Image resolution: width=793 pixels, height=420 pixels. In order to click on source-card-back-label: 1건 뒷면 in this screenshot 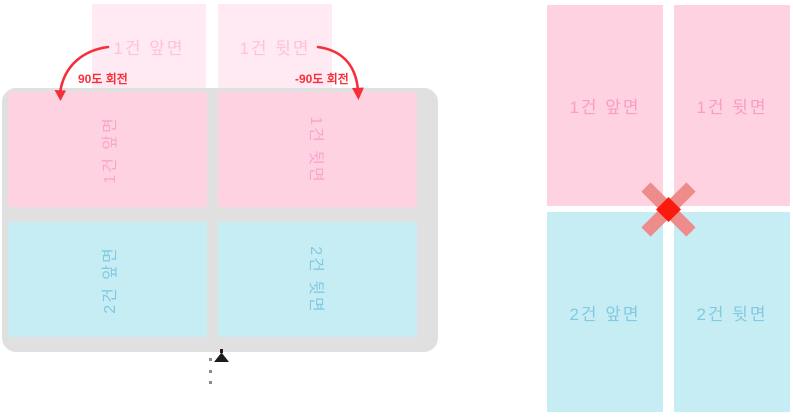, I will do `click(275, 48)`.